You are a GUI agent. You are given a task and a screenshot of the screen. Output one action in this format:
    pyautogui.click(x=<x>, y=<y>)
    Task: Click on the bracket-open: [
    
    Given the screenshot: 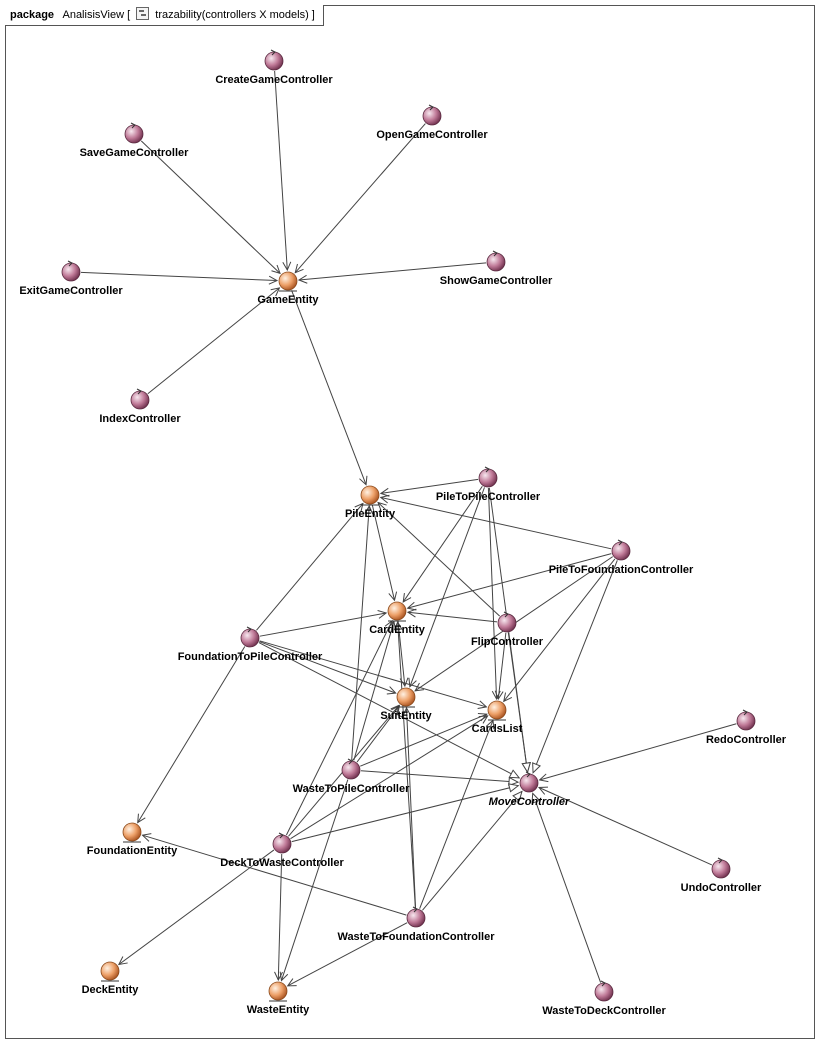 What is the action you would take?
    pyautogui.click(x=129, y=15)
    